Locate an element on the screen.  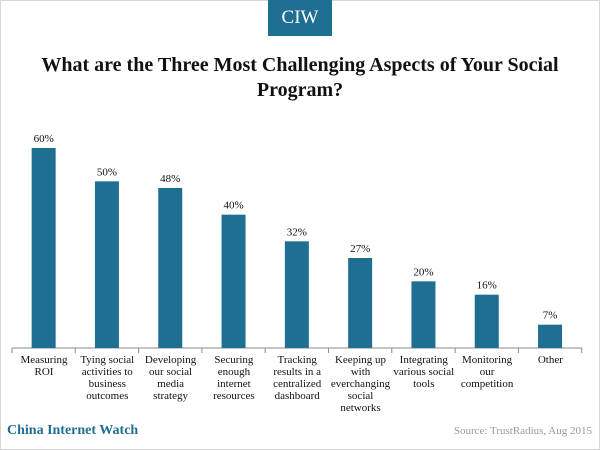
ciw-logo-badge: CIW is located at coordinates (300, 18).